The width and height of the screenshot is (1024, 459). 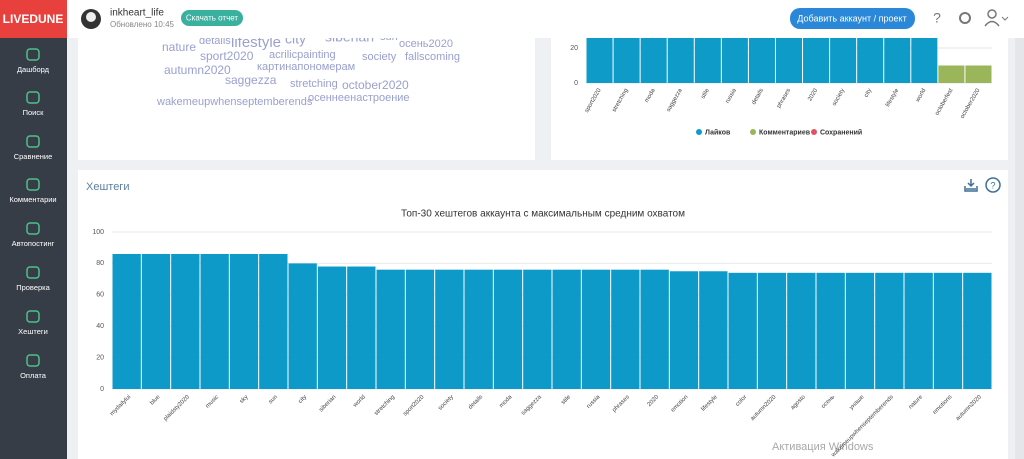 I want to click on user-icon, so click(x=996, y=18).